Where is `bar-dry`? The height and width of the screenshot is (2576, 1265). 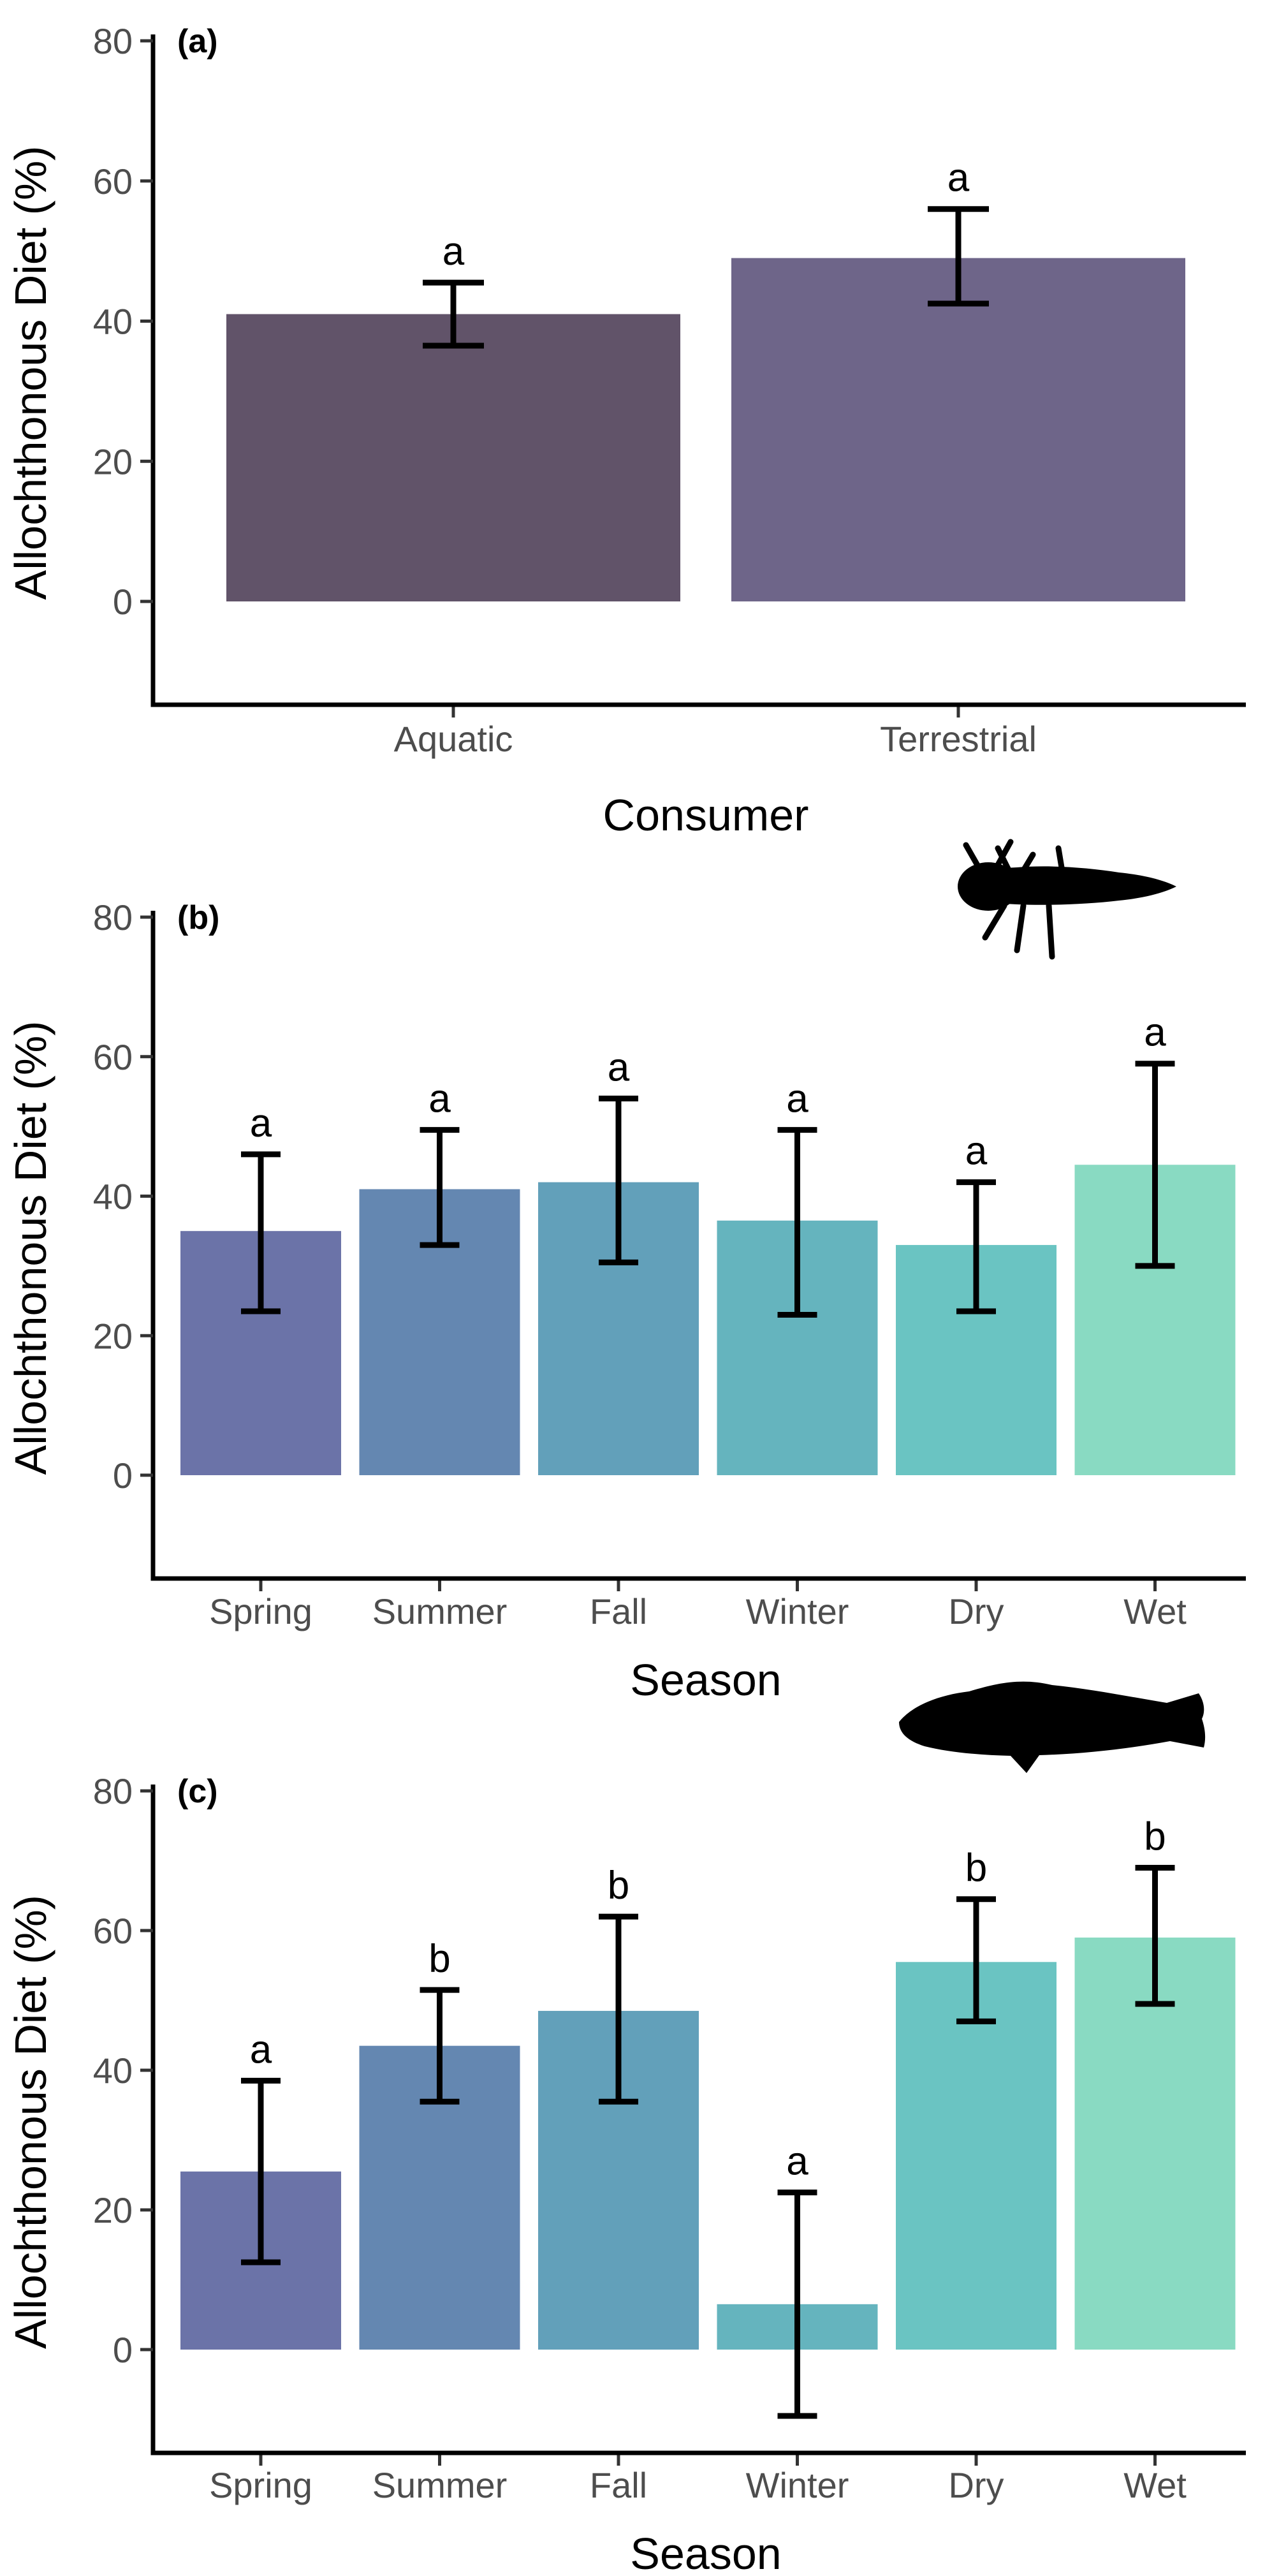 bar-dry is located at coordinates (976, 2156).